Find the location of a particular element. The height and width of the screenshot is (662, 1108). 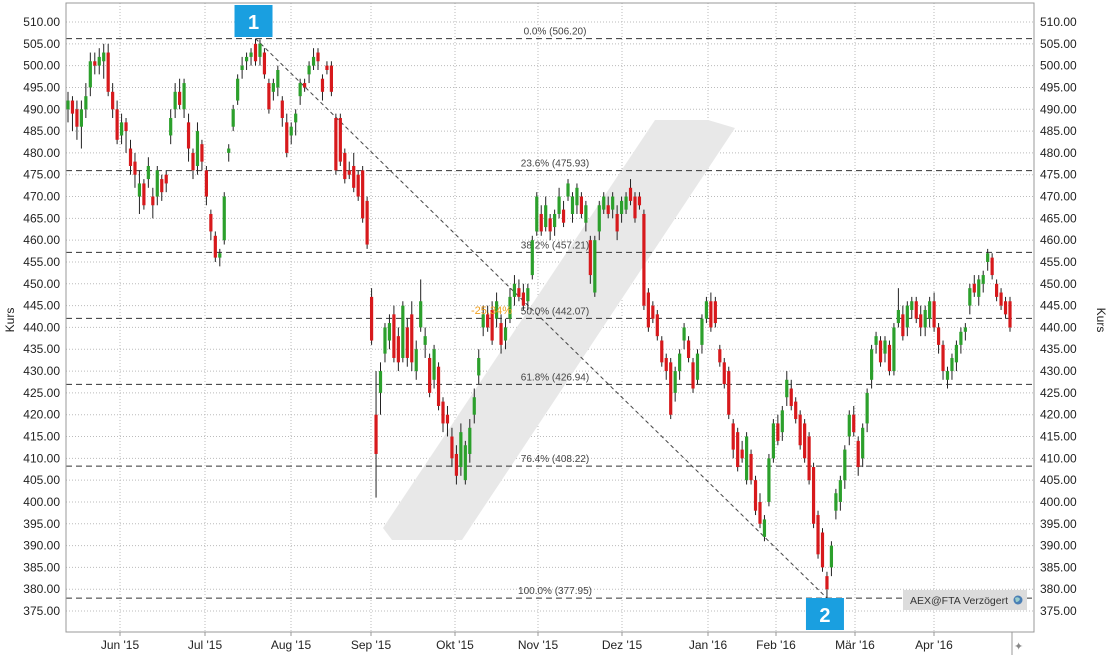

y-tick-label: 415.00 is located at coordinates (1058, 437).